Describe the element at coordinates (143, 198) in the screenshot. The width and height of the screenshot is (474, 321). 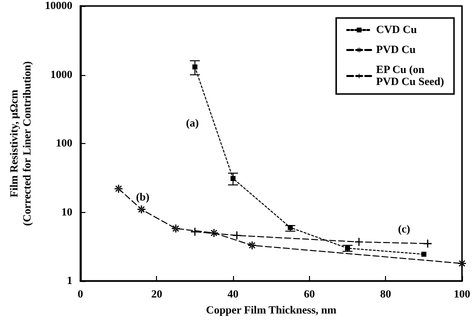
I see `annotation: (b)` at that location.